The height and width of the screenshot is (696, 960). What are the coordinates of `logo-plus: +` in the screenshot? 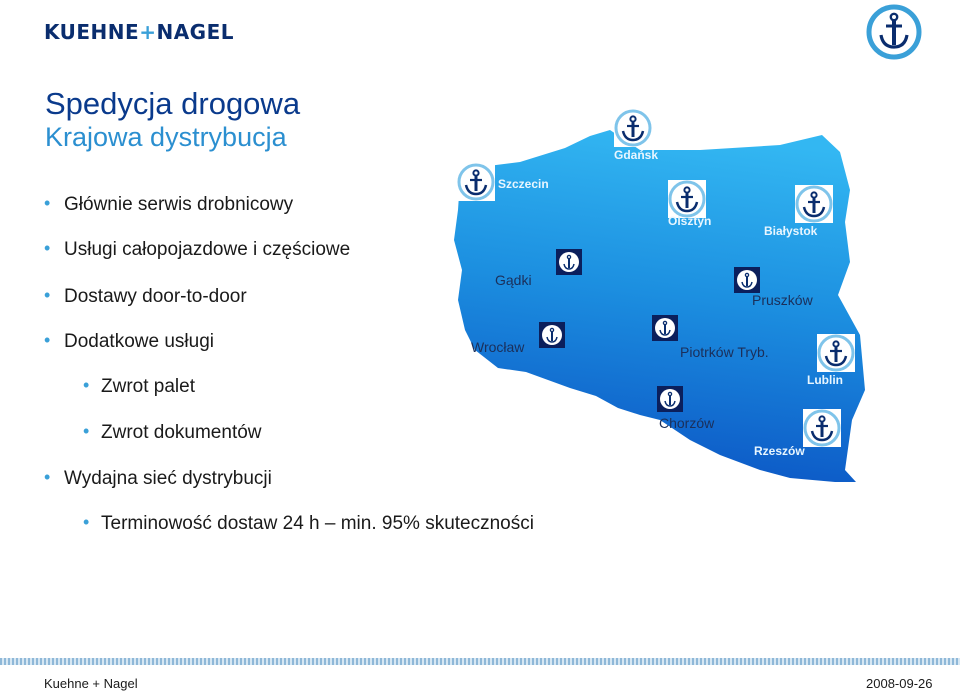 It's located at (148, 32).